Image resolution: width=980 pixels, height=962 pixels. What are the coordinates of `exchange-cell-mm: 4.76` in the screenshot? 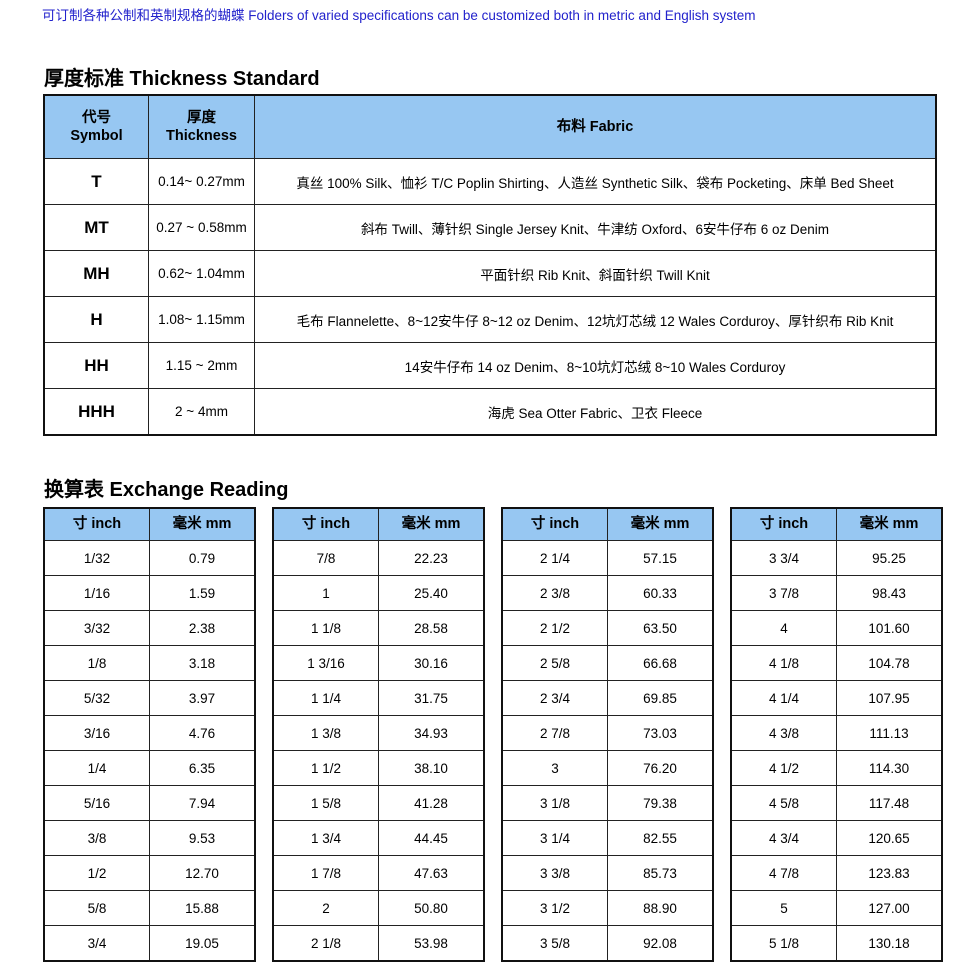 It's located at (202, 733).